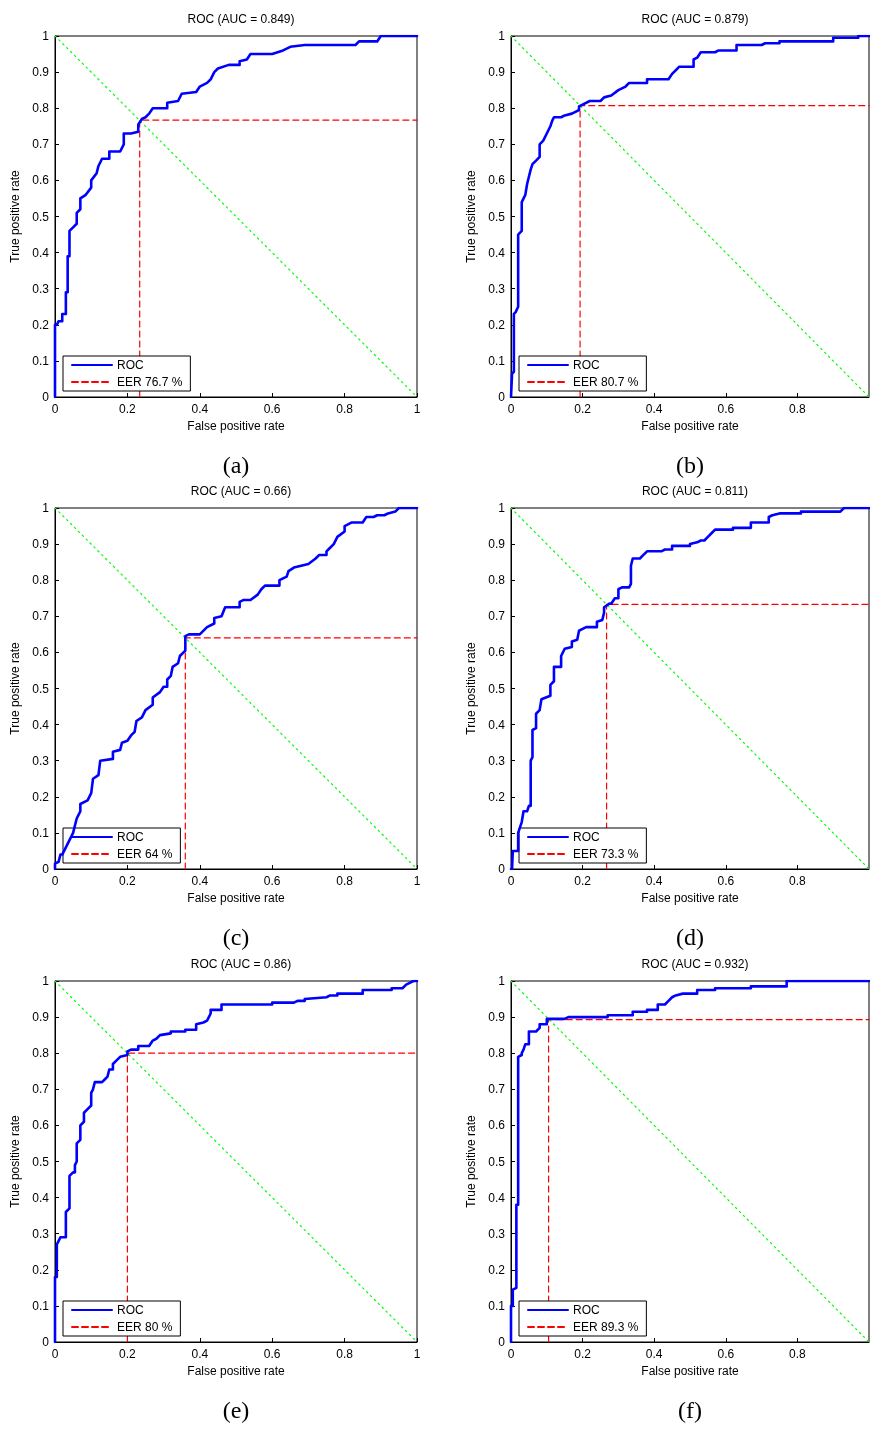  Describe the element at coordinates (606, 1327) in the screenshot. I see `legend-label: EER 89.3 %` at that location.